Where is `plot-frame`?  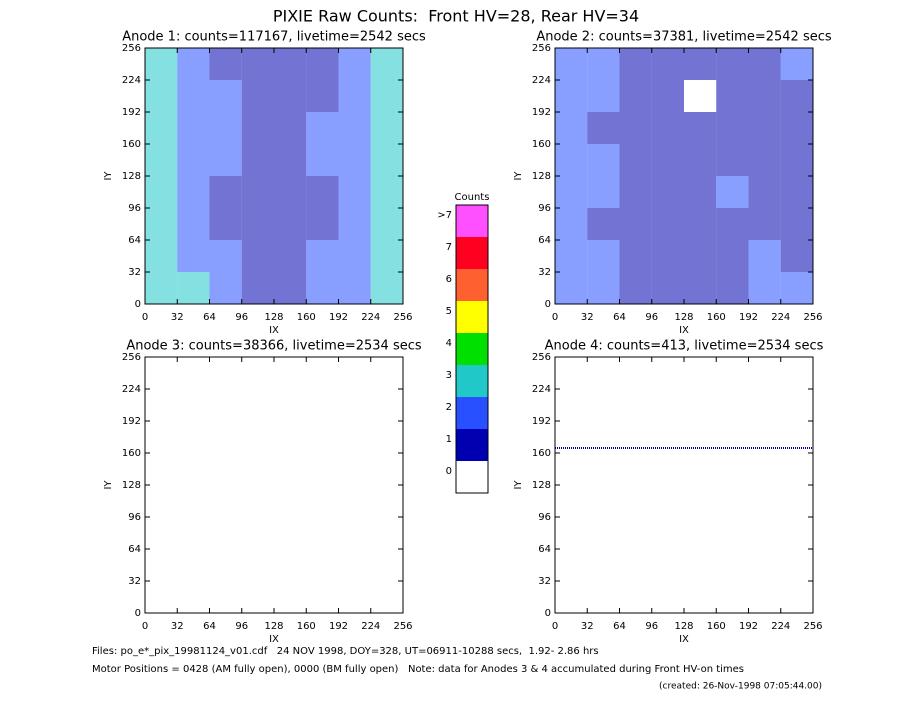
plot-frame is located at coordinates (274, 485).